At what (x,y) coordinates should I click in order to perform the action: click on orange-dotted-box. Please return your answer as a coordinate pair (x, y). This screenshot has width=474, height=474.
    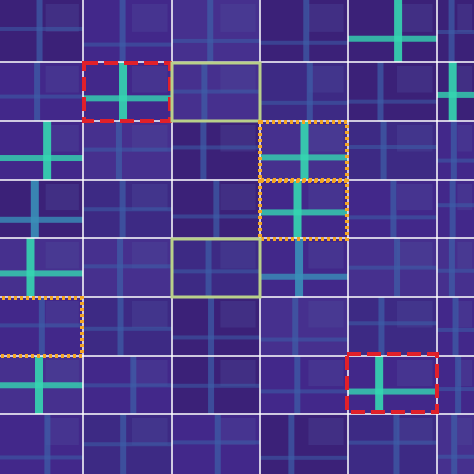
    Looking at the image, I should click on (42, 327).